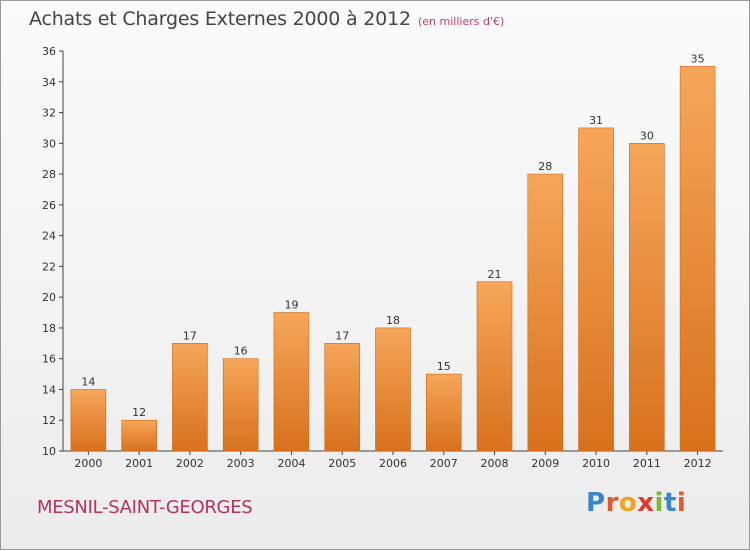 The width and height of the screenshot is (750, 551). What do you see at coordinates (670, 503) in the screenshot?
I see `logo-letter: t` at bounding box center [670, 503].